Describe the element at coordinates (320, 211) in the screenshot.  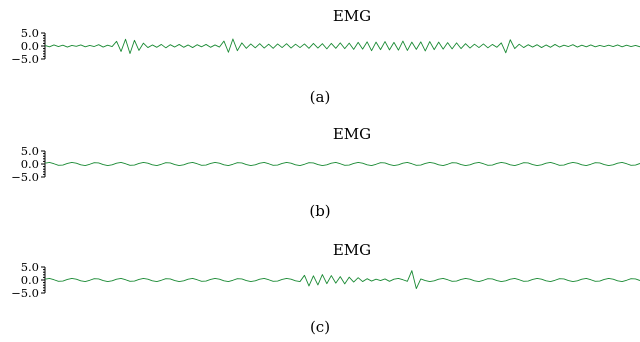
I see `panel-label-b: (b)` at that location.